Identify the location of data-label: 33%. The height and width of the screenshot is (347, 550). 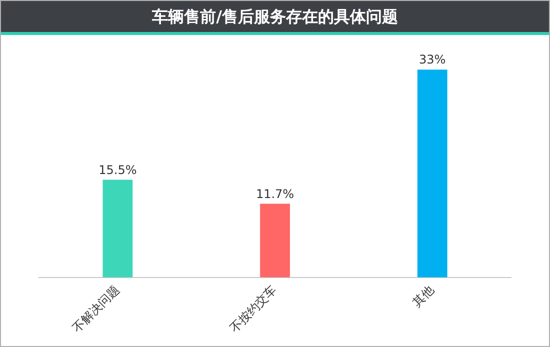
(432, 59).